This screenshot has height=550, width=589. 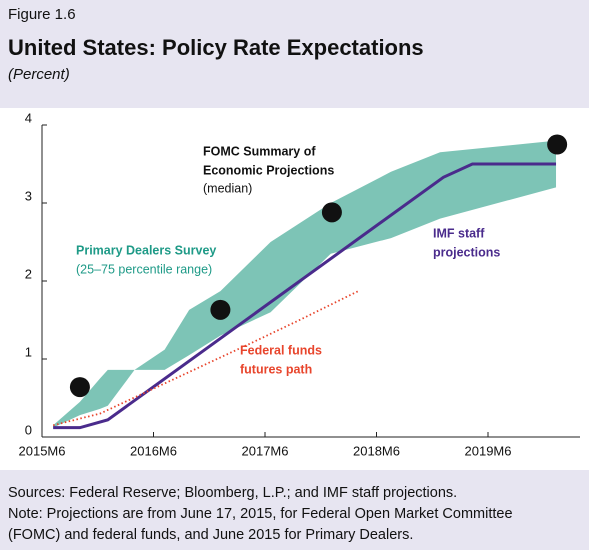 What do you see at coordinates (227, 188) in the screenshot?
I see `annotation: (median)` at bounding box center [227, 188].